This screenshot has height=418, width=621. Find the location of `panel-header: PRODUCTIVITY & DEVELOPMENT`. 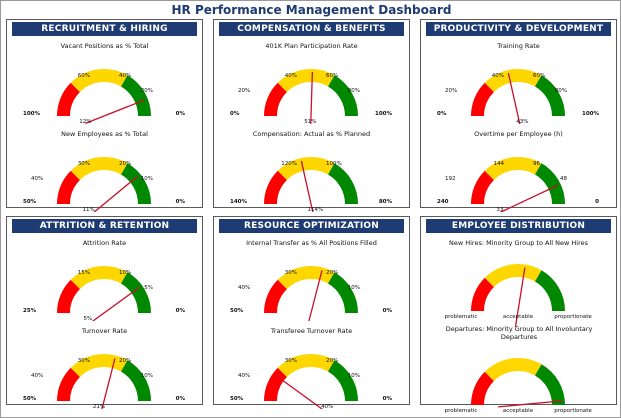

panel-header: PRODUCTIVITY & DEVELOPMENT is located at coordinates (518, 29).